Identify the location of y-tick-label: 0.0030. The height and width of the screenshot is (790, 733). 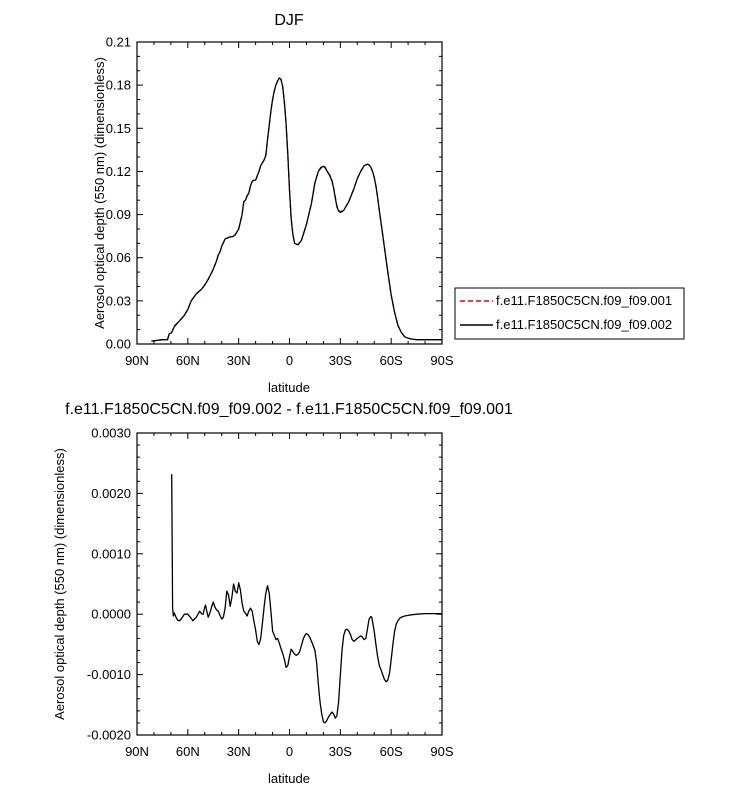
(111, 433).